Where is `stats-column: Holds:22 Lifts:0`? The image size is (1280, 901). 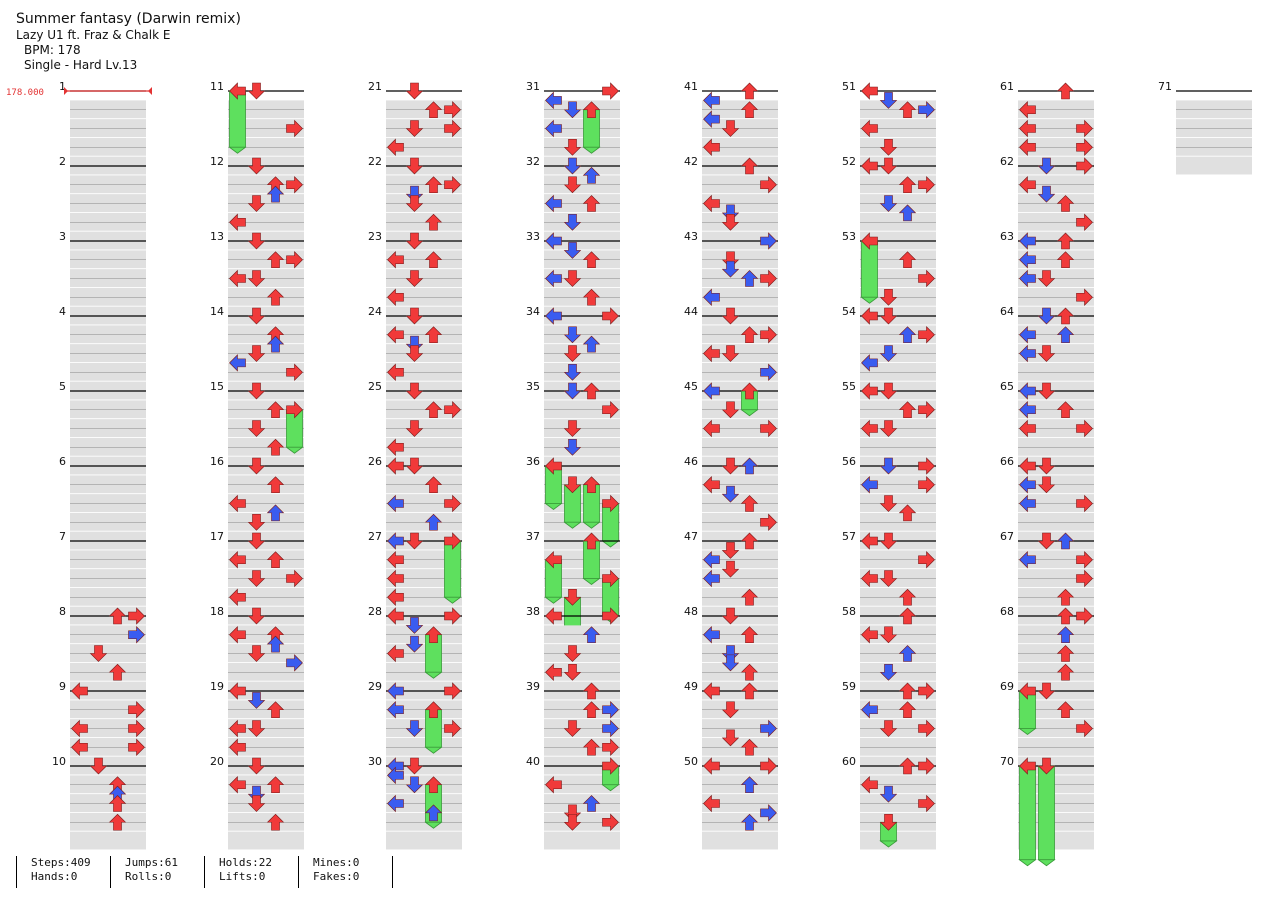
stats-column: Holds:22 Lifts:0 is located at coordinates (251, 872).